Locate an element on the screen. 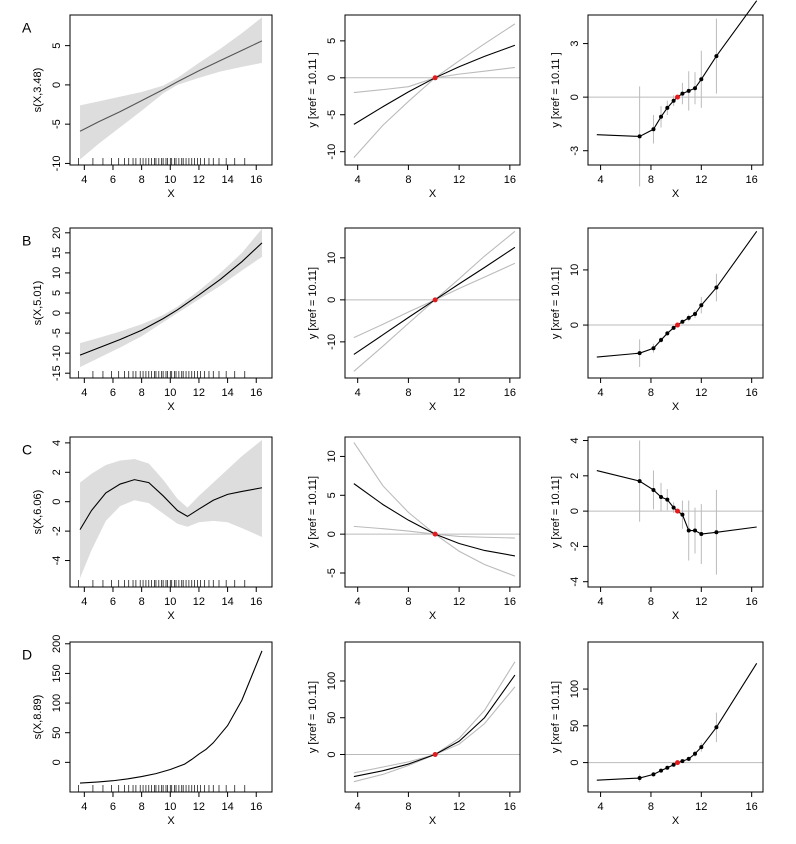  y-axis-label: s(X,6.06) is located at coordinates (38, 512).